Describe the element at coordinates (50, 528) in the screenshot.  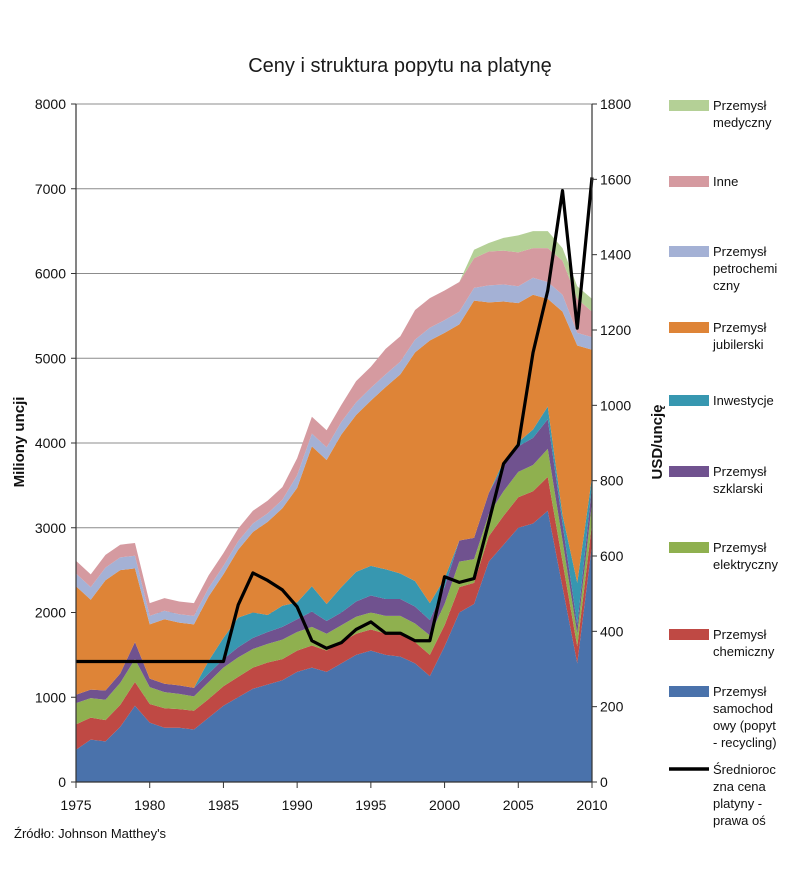
I see `y-left-tick-label: 3000` at that location.